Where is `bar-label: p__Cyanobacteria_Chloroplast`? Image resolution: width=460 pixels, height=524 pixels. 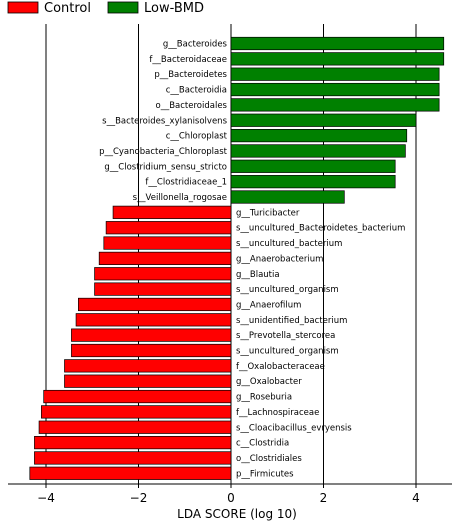
bar-label: p__Cyanobacteria_Chloroplast is located at coordinates (163, 152).